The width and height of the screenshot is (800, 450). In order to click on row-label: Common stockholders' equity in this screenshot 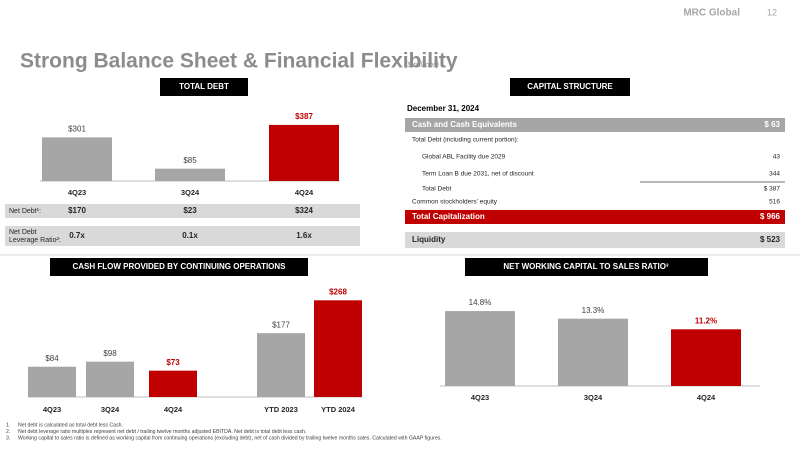, I will do `click(455, 202)`.